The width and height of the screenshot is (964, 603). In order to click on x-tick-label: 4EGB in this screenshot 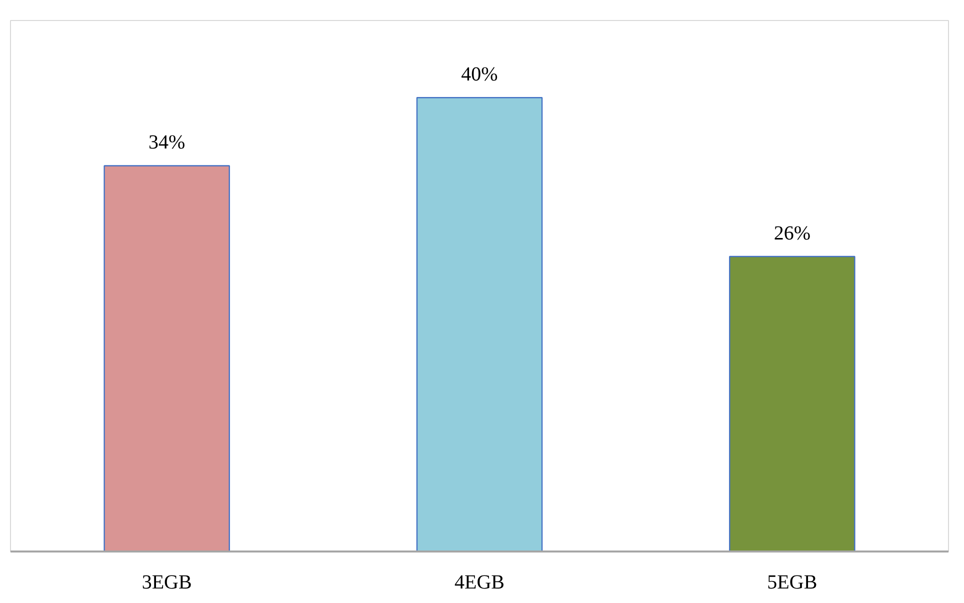, I will do `click(479, 583)`.